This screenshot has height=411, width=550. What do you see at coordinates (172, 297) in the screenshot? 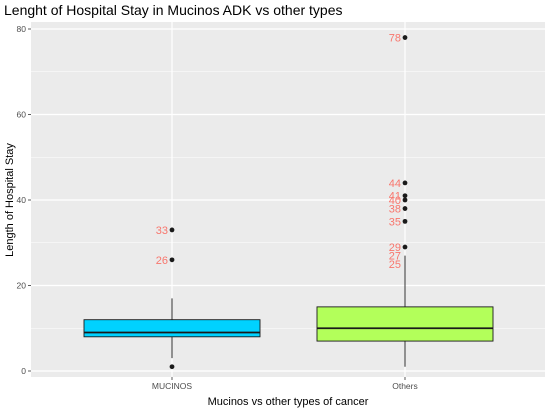
I see `box-mucinos: 33 26` at bounding box center [172, 297].